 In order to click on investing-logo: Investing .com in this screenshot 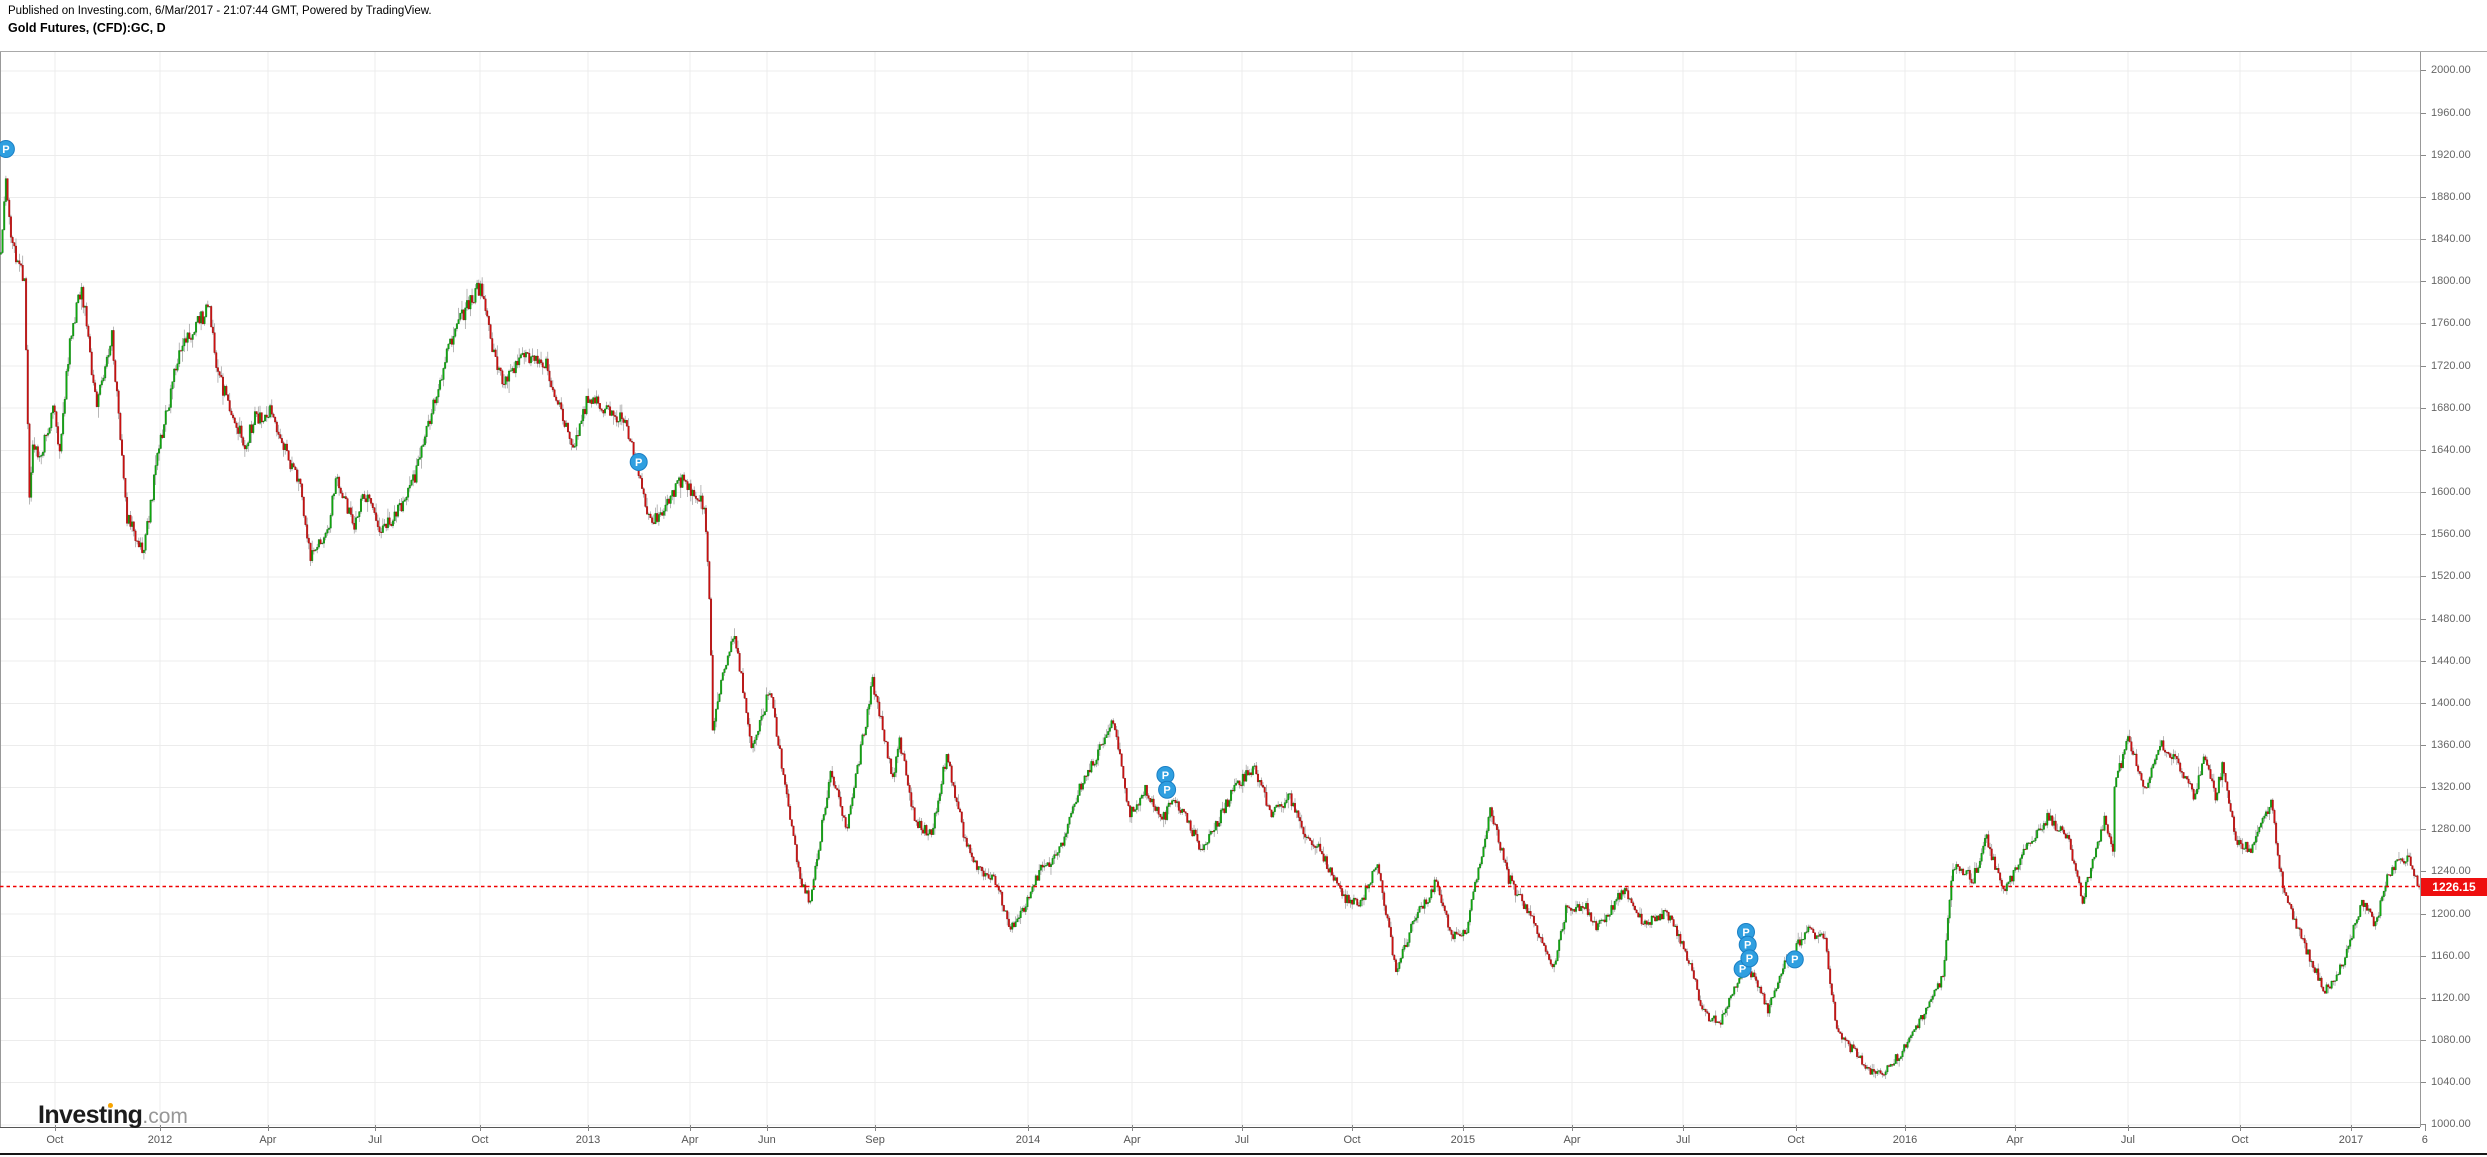, I will do `click(113, 1115)`.